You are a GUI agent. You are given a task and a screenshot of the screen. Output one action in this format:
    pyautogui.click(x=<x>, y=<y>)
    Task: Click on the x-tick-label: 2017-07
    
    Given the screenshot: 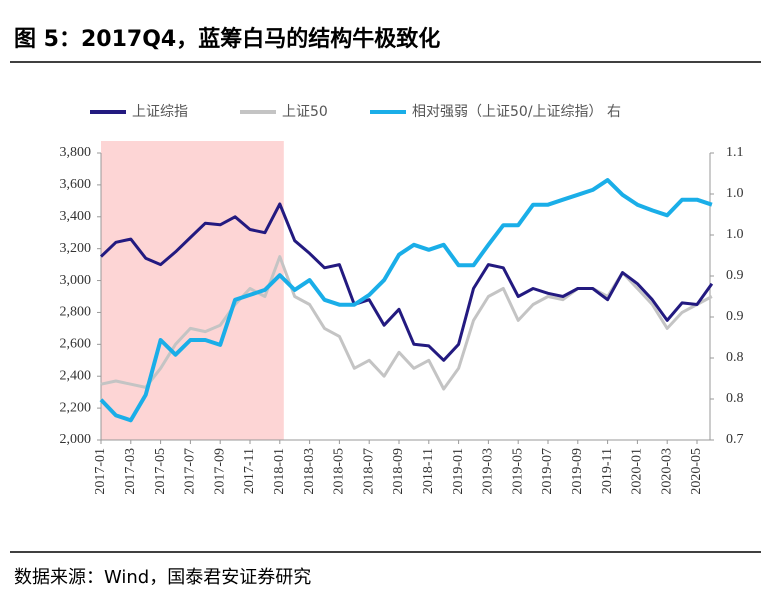 What is the action you would take?
    pyautogui.click(x=190, y=471)
    